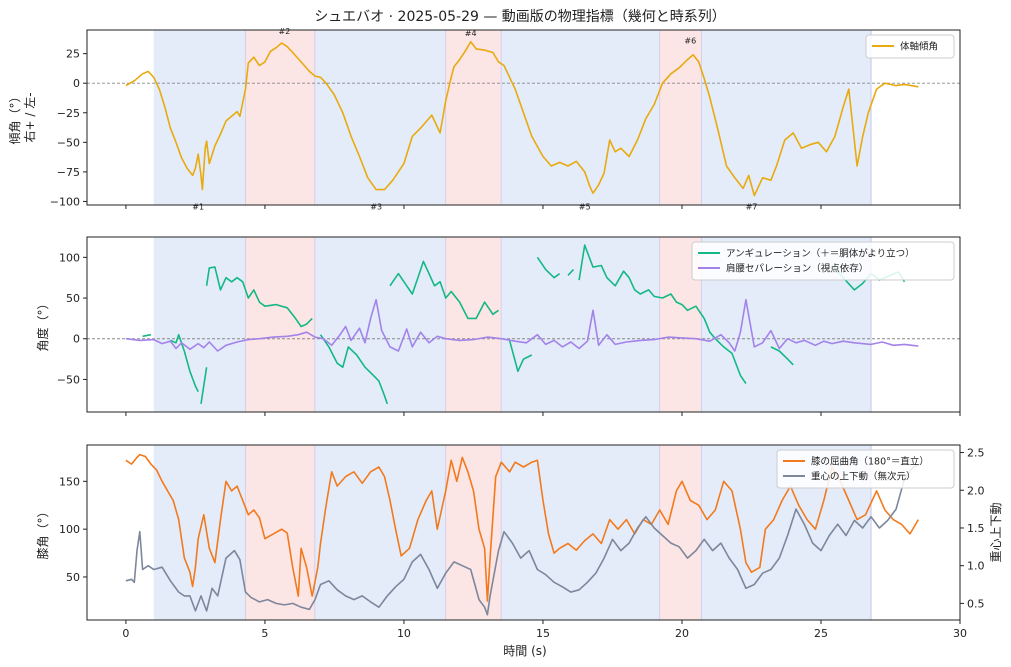  What do you see at coordinates (543, 633) in the screenshot?
I see `x-tick-label: 15` at bounding box center [543, 633].